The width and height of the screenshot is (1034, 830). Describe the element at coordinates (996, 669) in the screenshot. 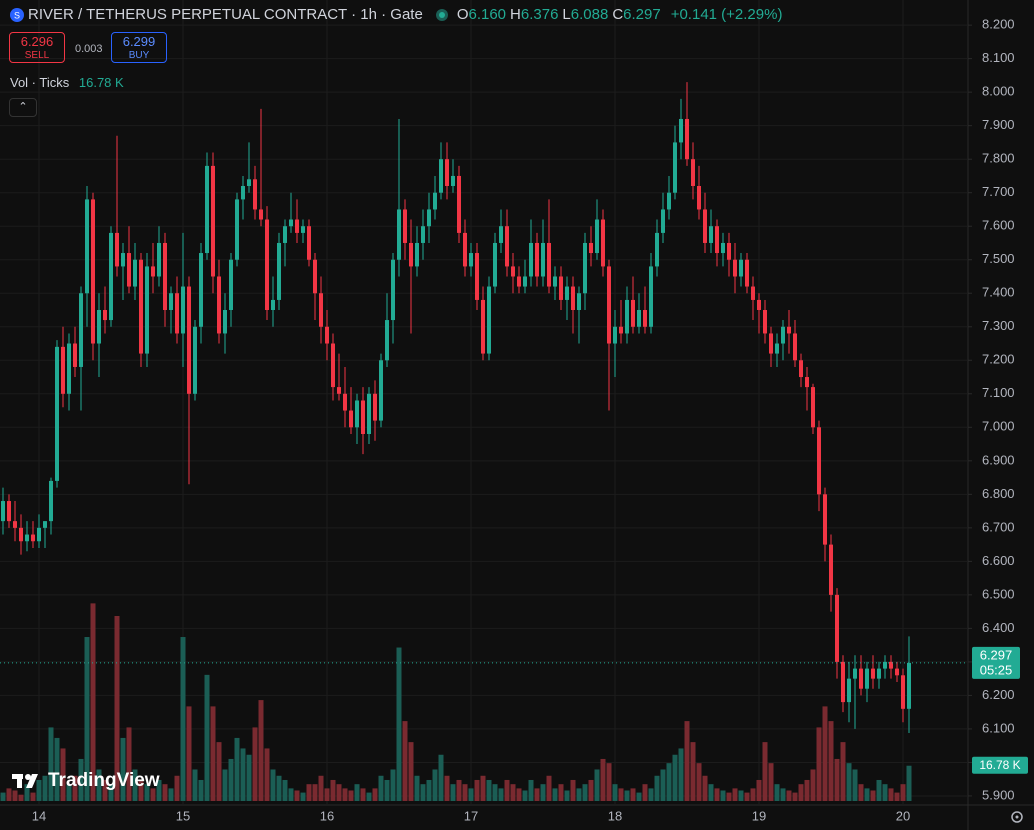

I see `countdown: 05:25` at that location.